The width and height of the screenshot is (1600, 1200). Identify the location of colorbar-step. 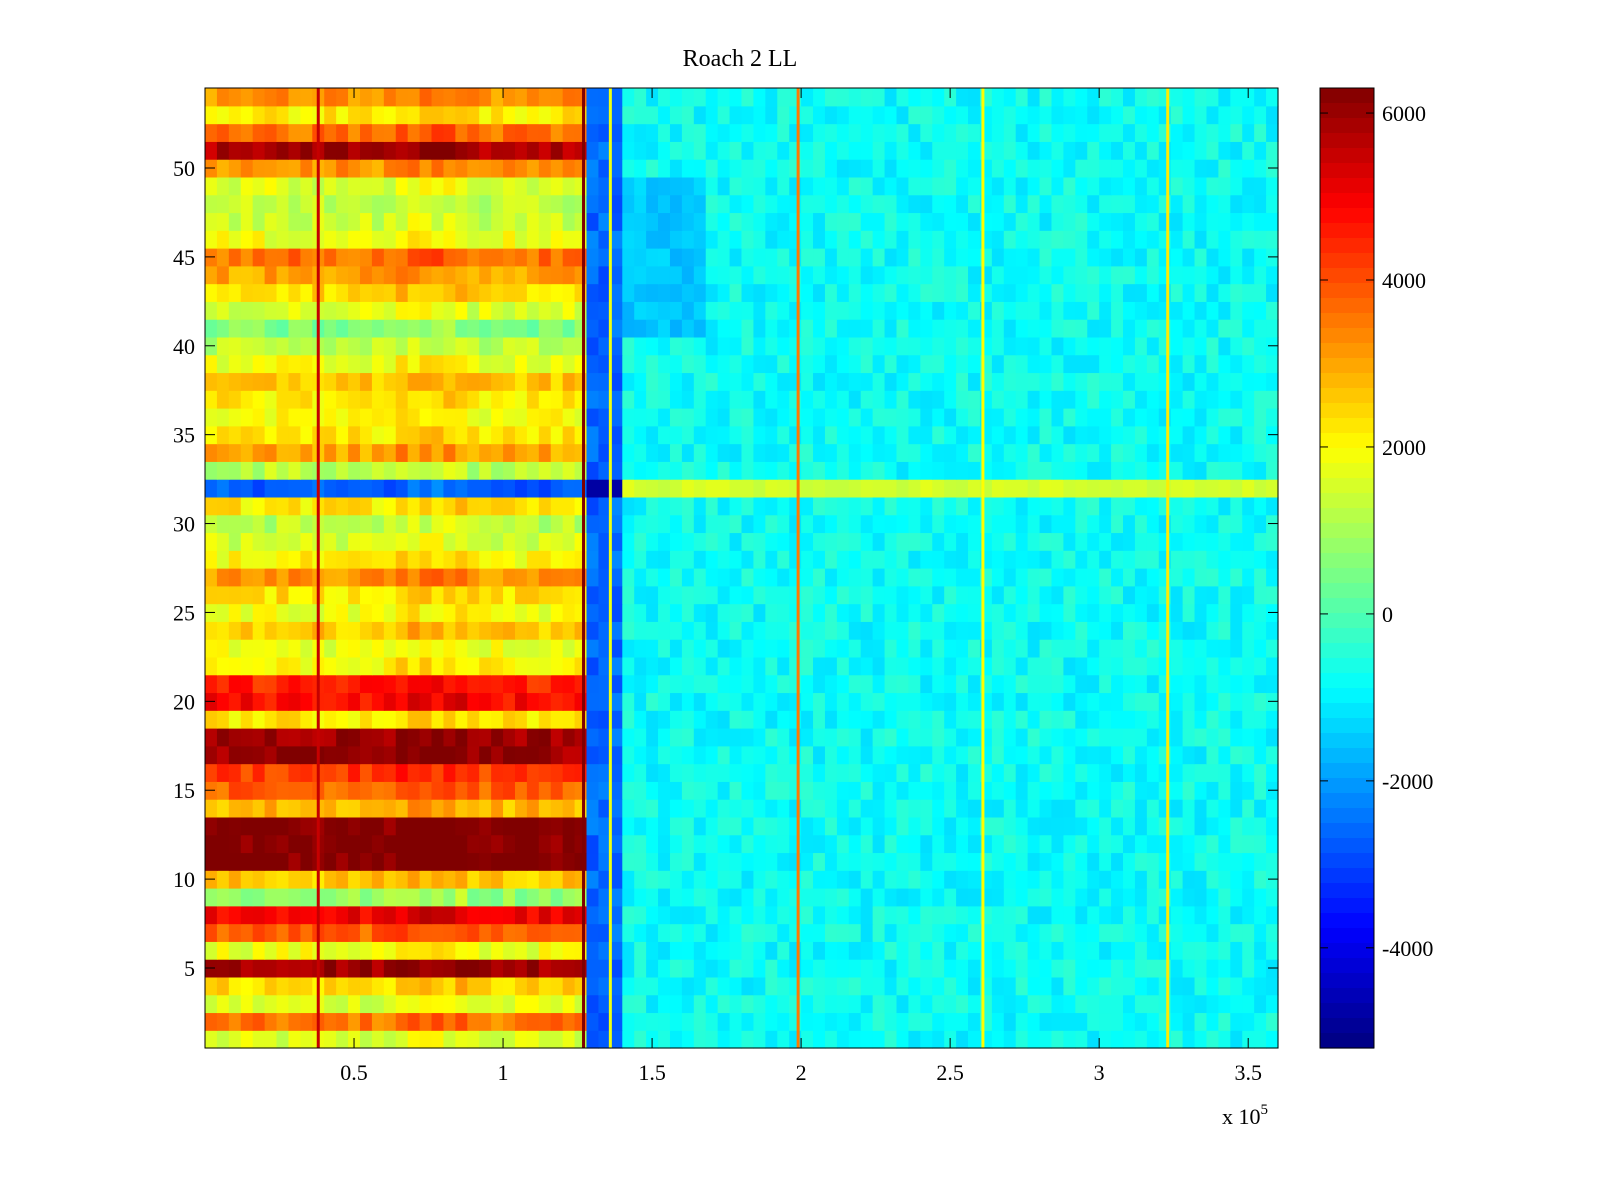
(1347, 486).